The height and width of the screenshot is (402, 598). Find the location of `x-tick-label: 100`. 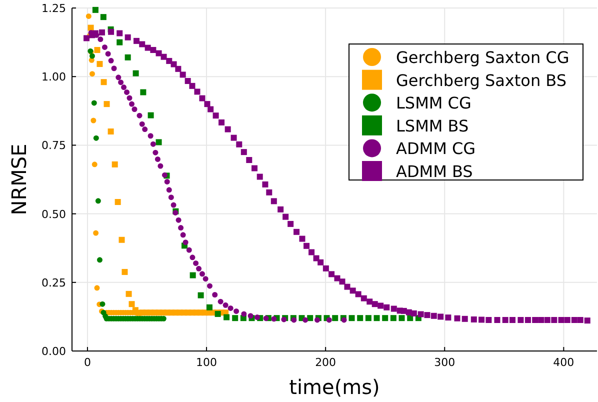

x-tick-label: 100 is located at coordinates (207, 362).